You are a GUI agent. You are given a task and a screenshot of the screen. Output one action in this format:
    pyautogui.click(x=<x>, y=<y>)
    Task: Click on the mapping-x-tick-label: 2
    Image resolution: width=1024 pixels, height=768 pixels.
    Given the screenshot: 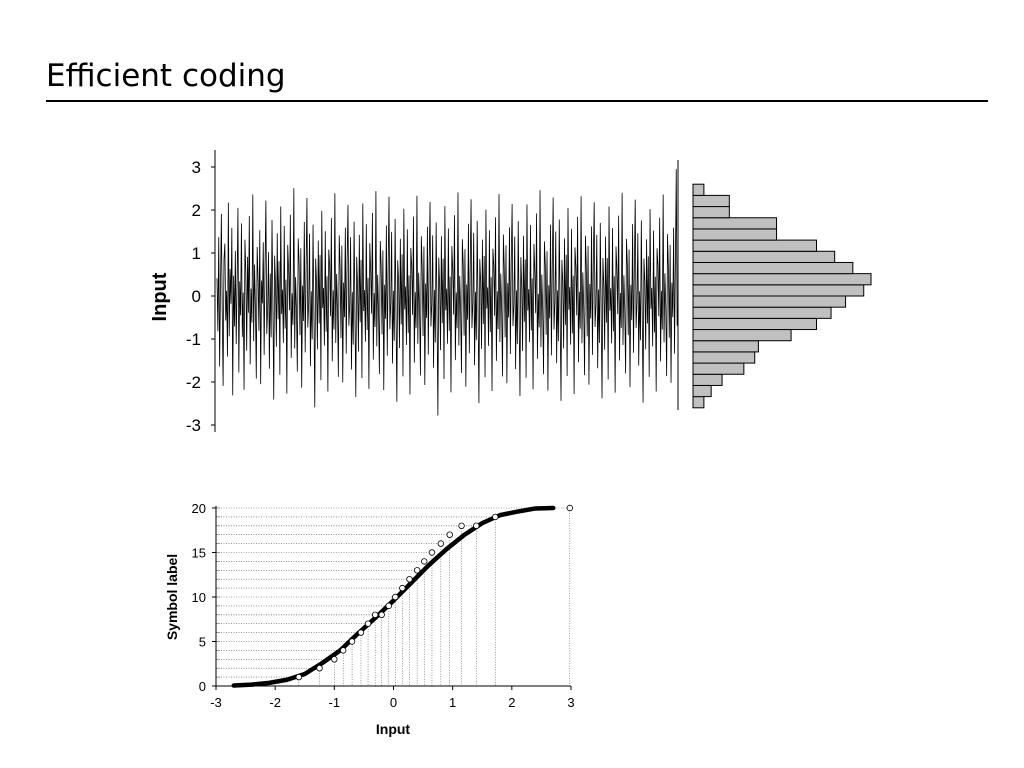 What is the action you would take?
    pyautogui.click(x=511, y=702)
    